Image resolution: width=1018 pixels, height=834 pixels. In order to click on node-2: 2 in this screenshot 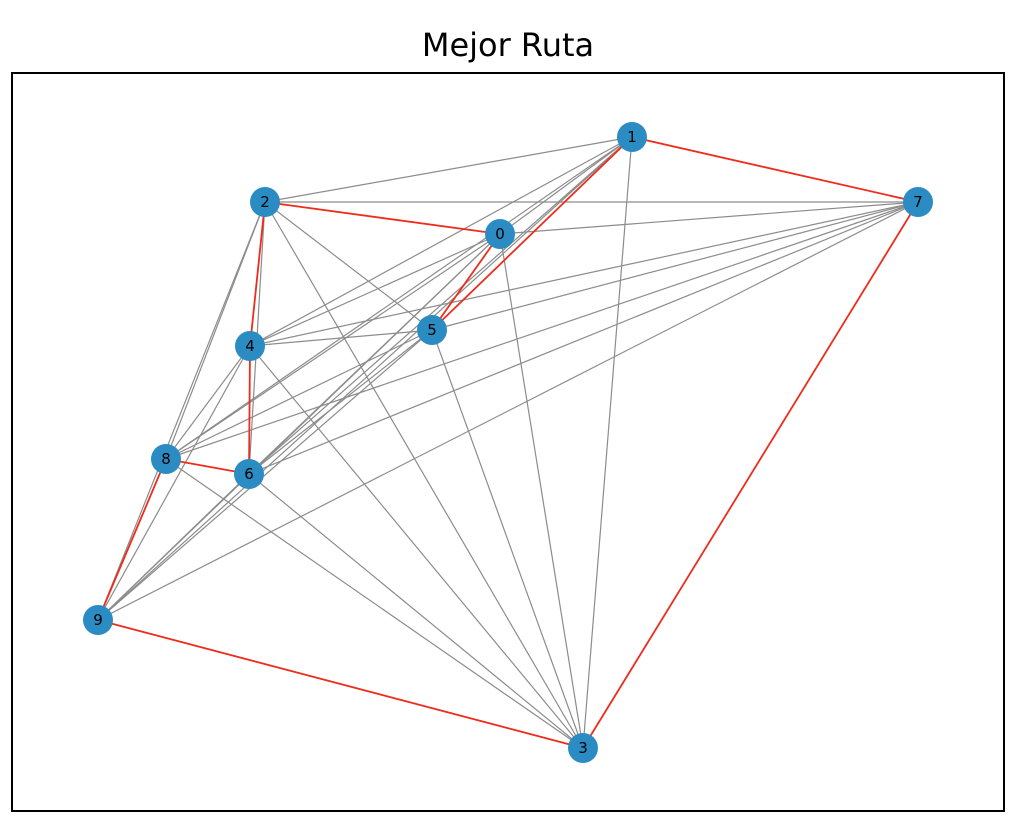, I will do `click(265, 202)`.